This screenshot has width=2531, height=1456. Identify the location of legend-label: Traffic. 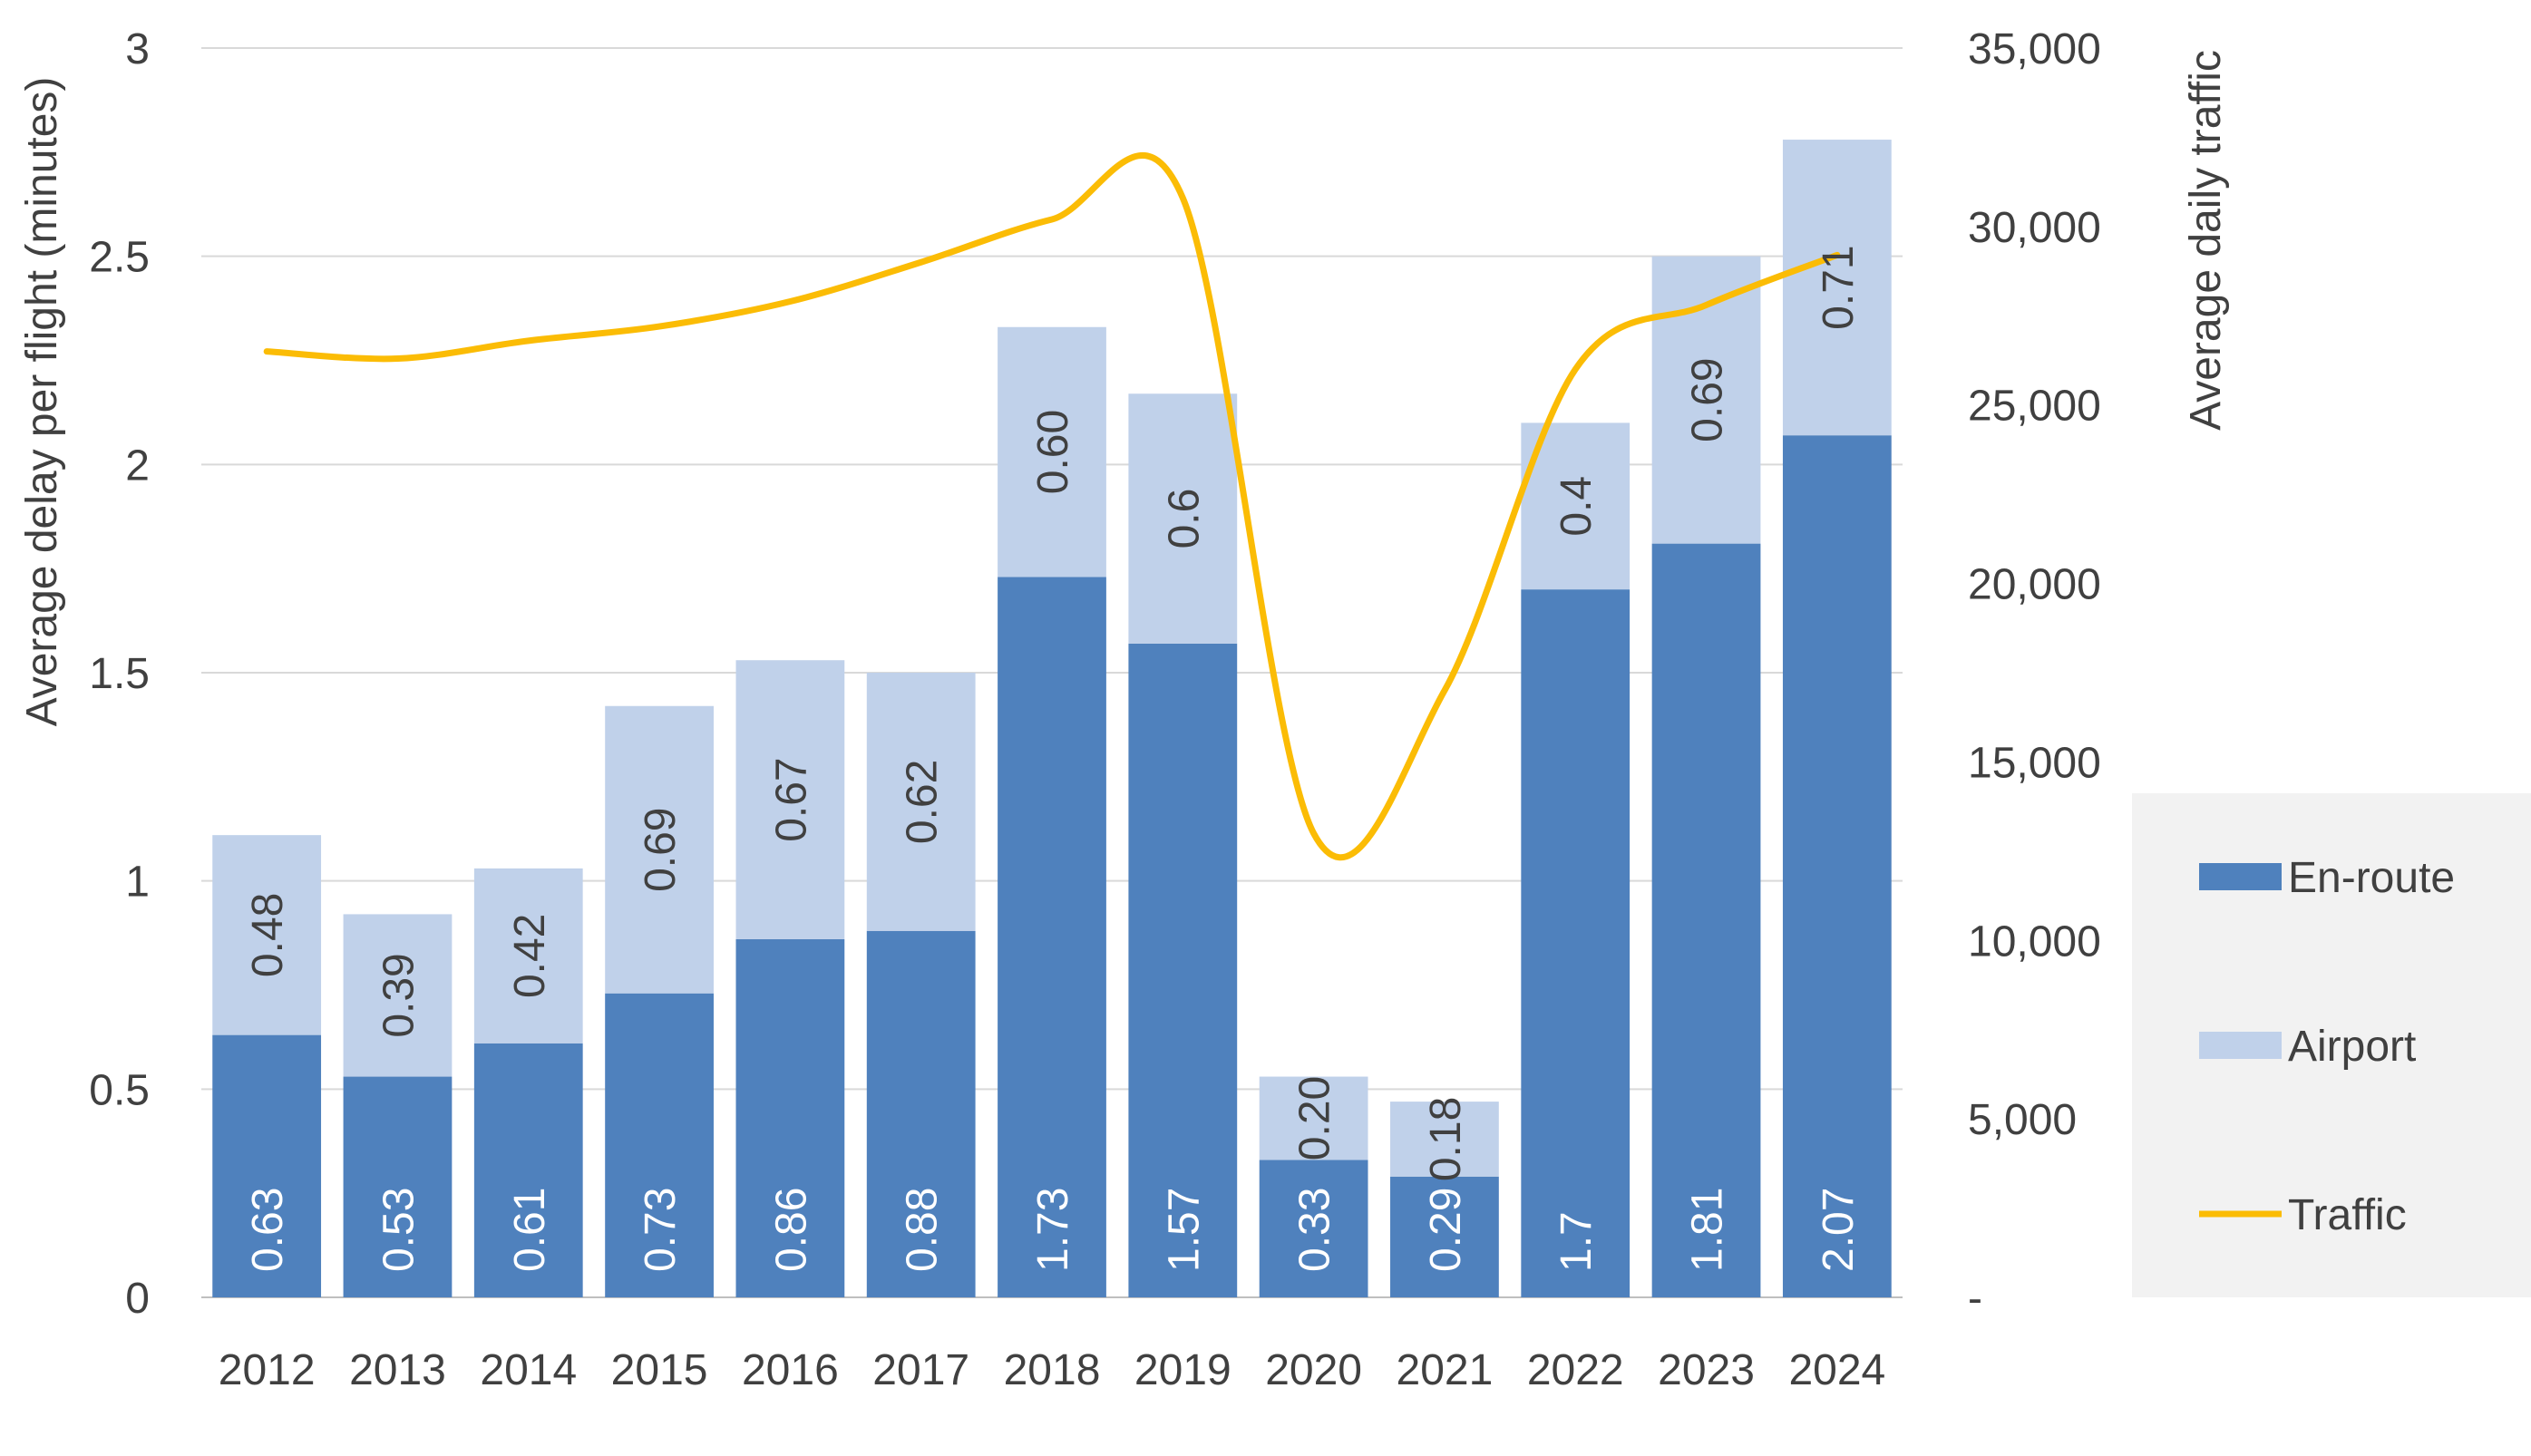
(2348, 1215).